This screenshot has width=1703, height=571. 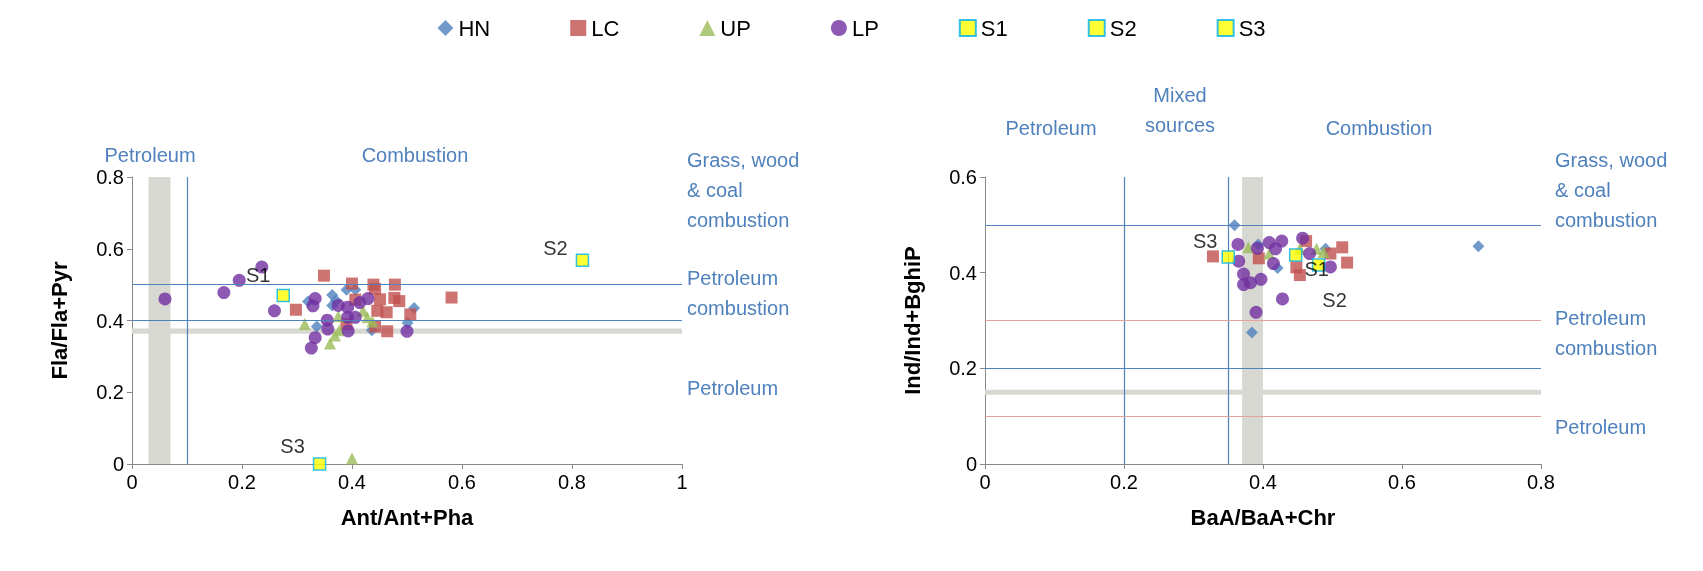 What do you see at coordinates (912, 320) in the screenshot?
I see `y-axis-title: Ind/Ind+BghiP` at bounding box center [912, 320].